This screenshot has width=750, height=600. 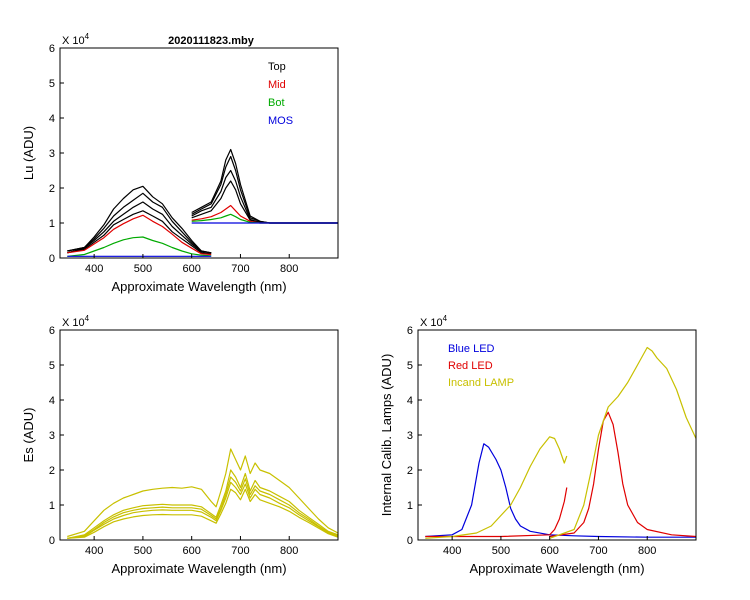 What do you see at coordinates (471, 349) in the screenshot?
I see `legend-entry-blue-led: Blue LED` at bounding box center [471, 349].